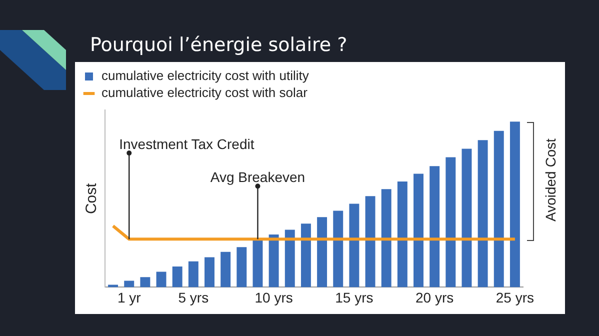  What do you see at coordinates (550, 180) in the screenshot?
I see `text: Avoided Cost` at bounding box center [550, 180].